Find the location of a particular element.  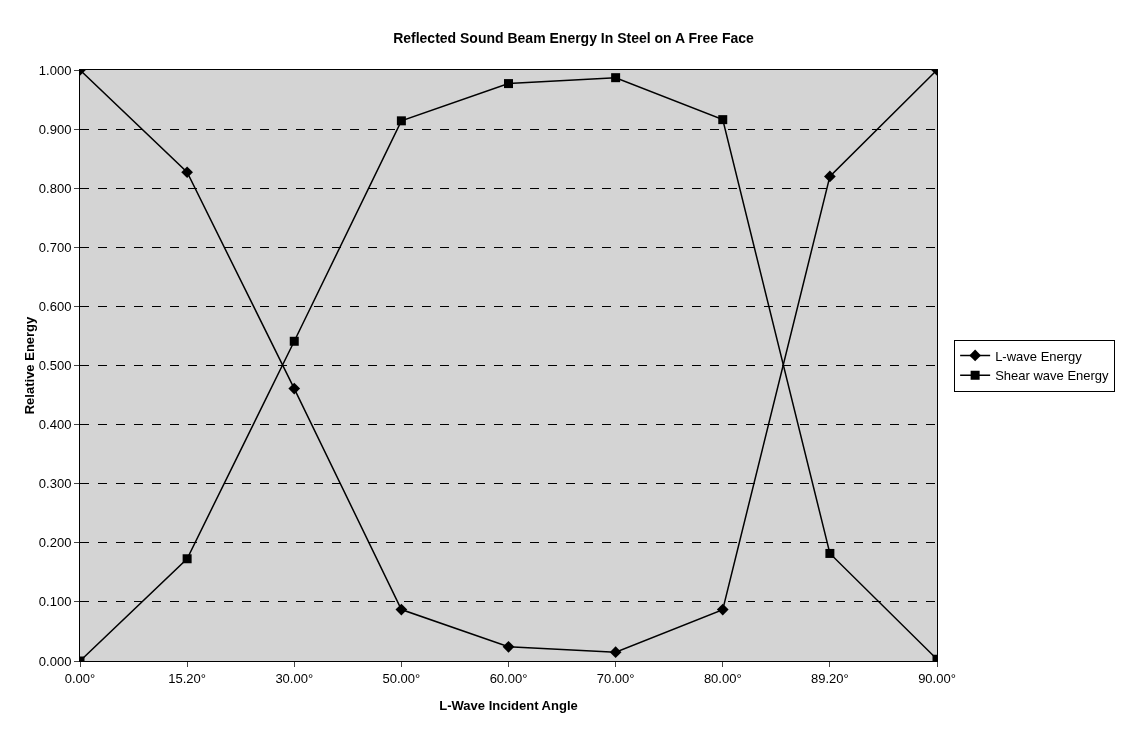

y-tick-label: 0.700 is located at coordinates (55, 247).